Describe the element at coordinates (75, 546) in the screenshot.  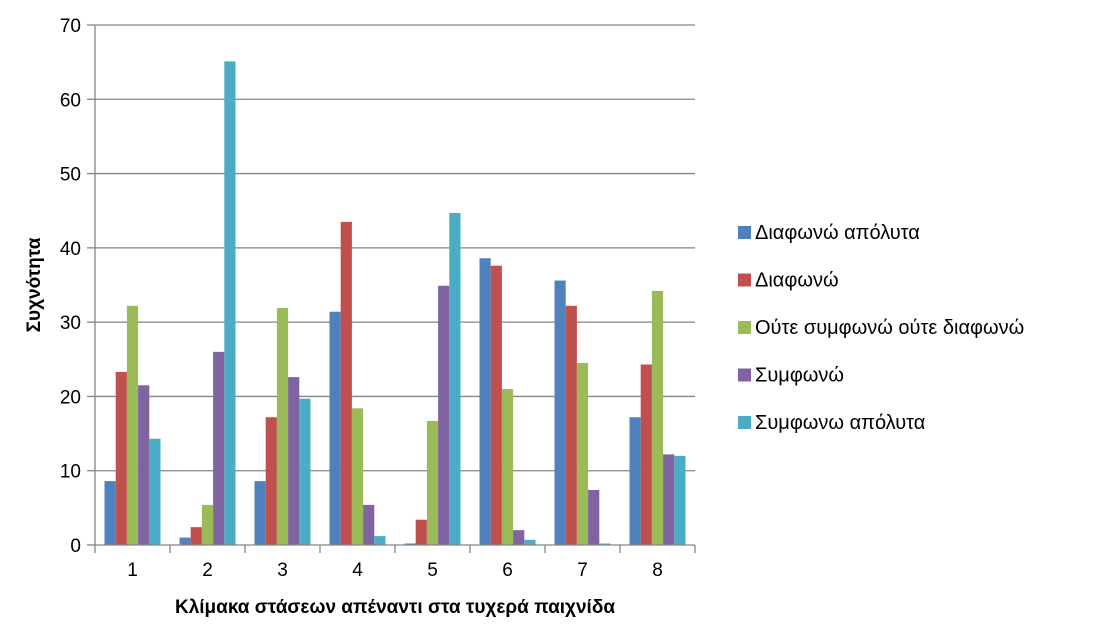
I see `y-tick-label: 0` at that location.